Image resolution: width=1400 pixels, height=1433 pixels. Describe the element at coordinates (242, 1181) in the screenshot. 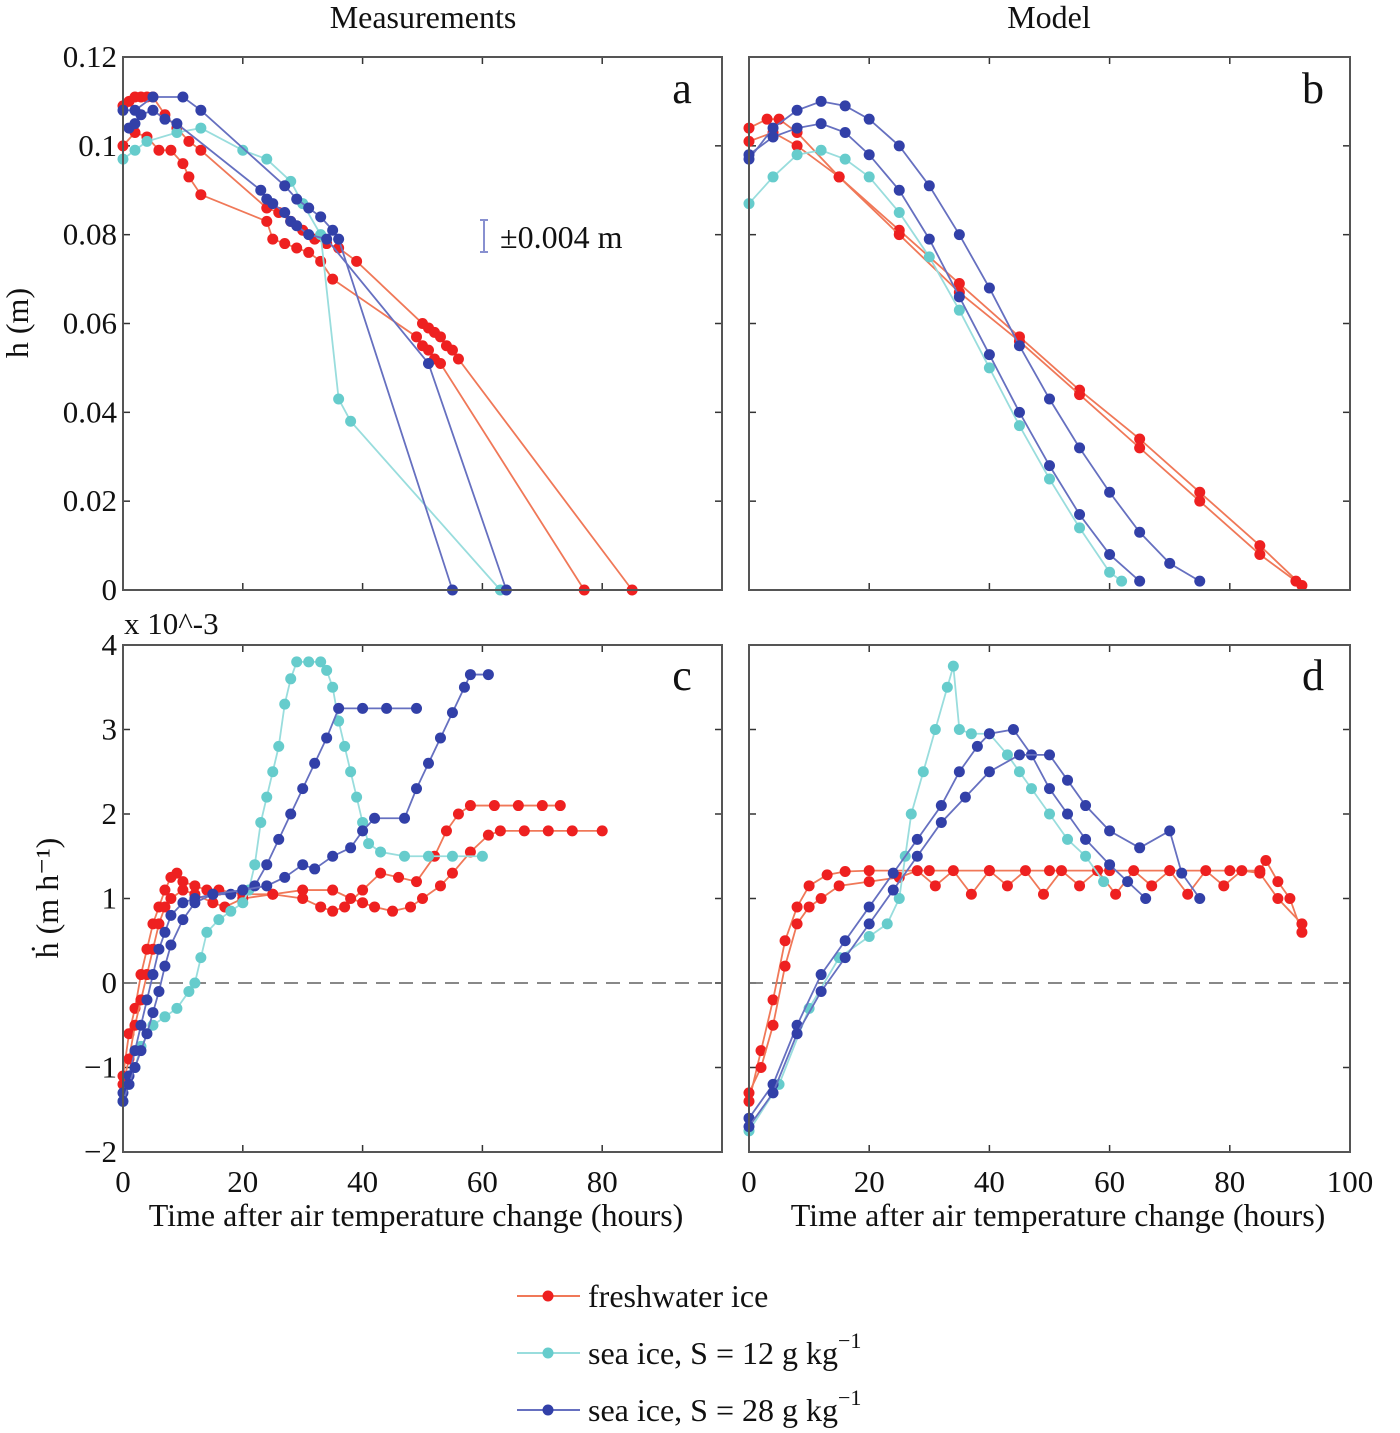

I see `x-tick-label: 20` at that location.